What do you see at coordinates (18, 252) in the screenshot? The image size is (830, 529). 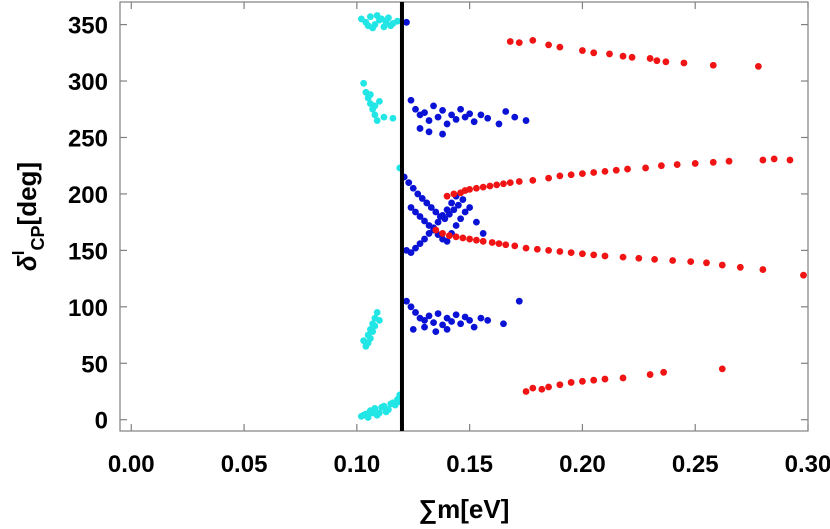 I see `y-axis-label-sup: l` at bounding box center [18, 252].